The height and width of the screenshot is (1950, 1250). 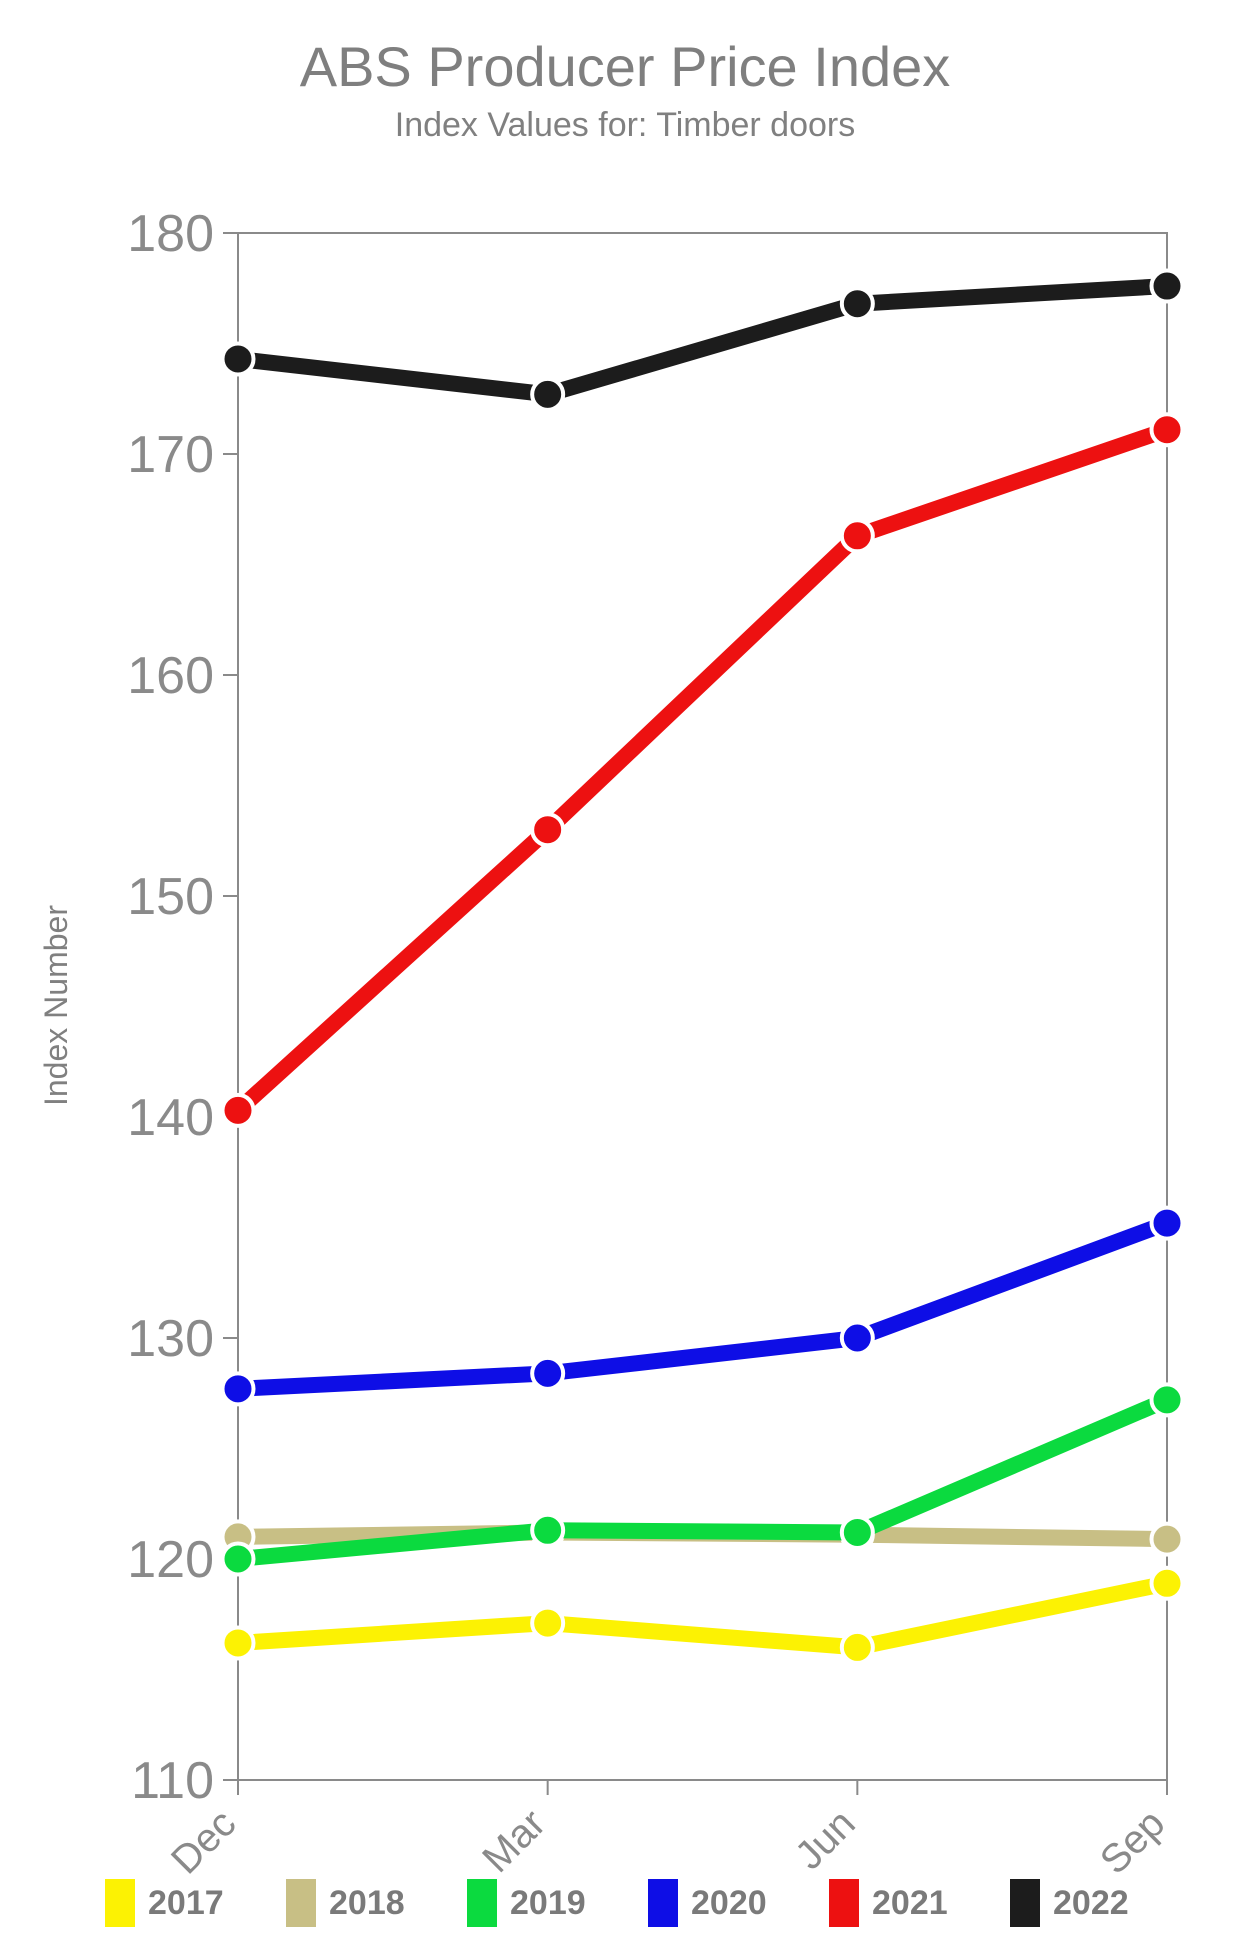 I want to click on legend-item-2019: 2019, so click(x=526, y=1903).